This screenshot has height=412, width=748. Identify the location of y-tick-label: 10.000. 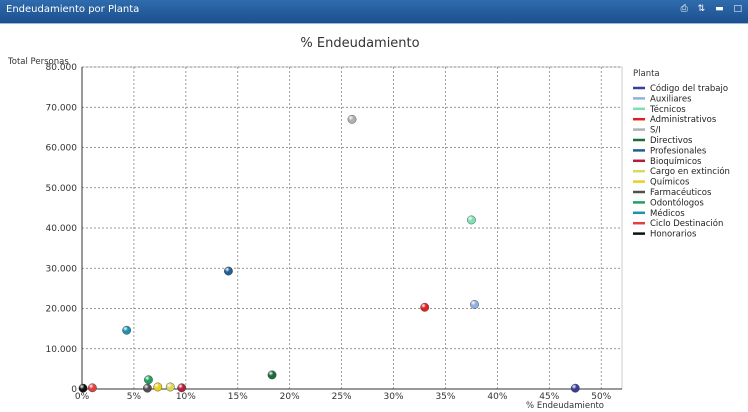
(62, 350).